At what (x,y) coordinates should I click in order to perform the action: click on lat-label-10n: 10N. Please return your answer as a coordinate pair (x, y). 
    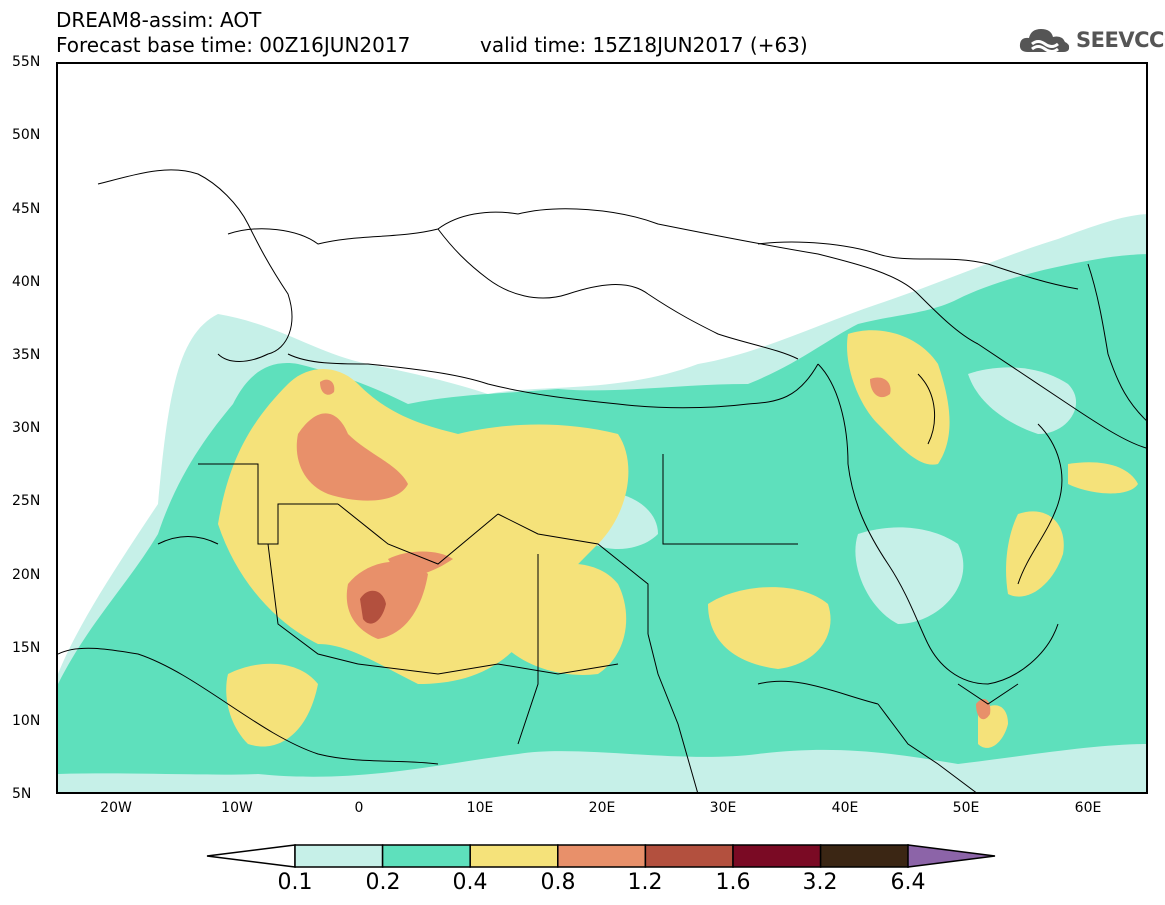
    Looking at the image, I should click on (26, 721).